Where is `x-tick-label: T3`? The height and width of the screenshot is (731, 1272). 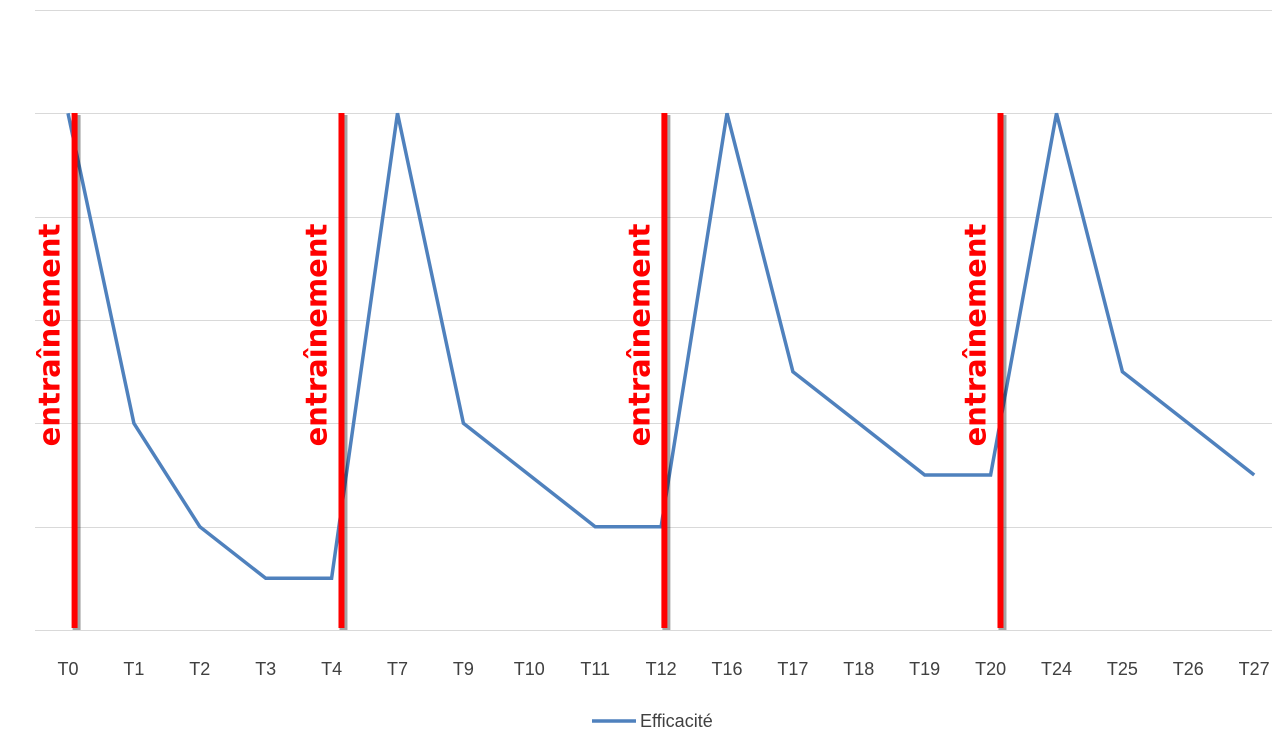
x-tick-label: T3 is located at coordinates (265, 669).